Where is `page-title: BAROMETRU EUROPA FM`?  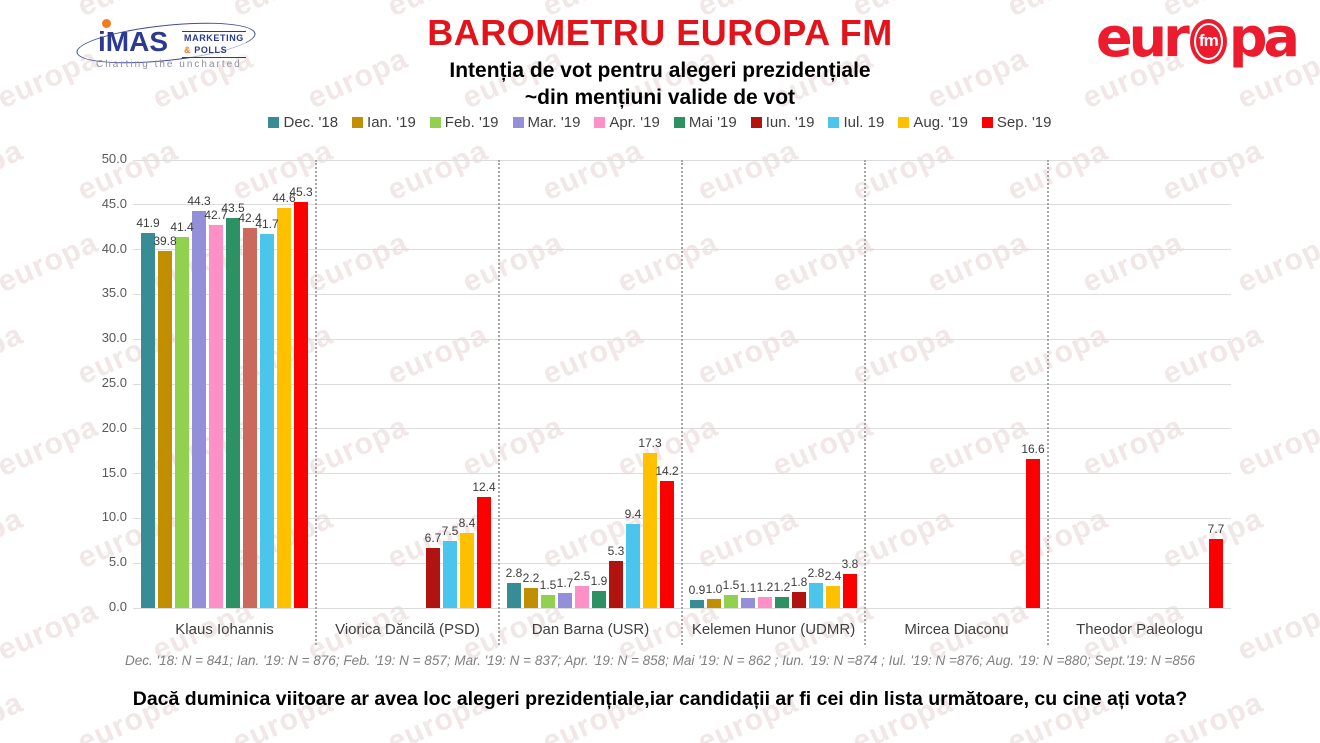
page-title: BAROMETRU EUROPA FM is located at coordinates (660, 32).